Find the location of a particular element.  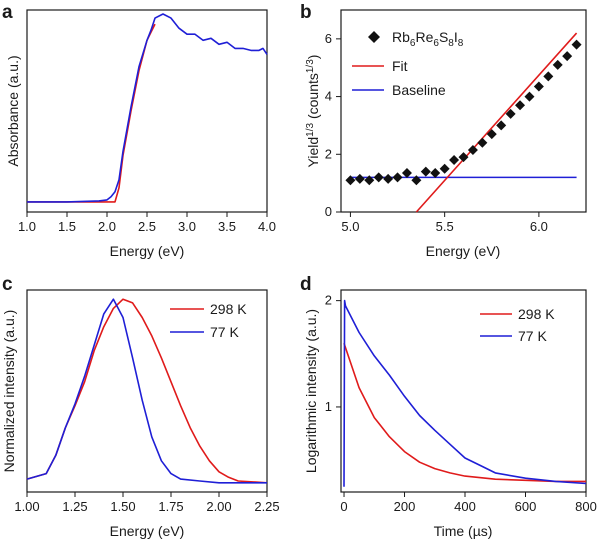

x-axis-label-c: Energy (eV) is located at coordinates (147, 531).